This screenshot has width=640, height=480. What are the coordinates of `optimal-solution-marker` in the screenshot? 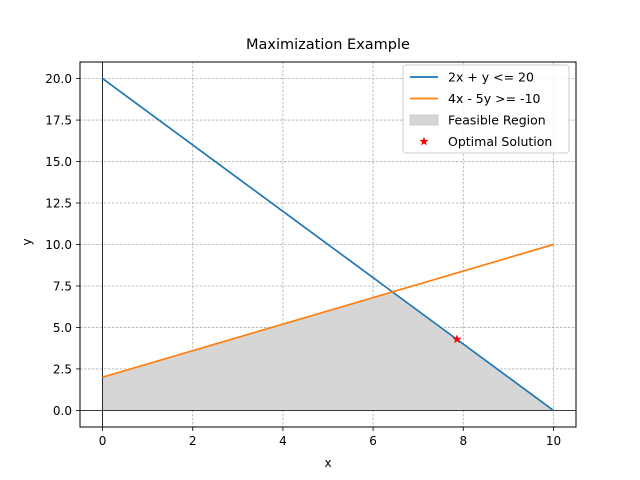 It's located at (457, 339).